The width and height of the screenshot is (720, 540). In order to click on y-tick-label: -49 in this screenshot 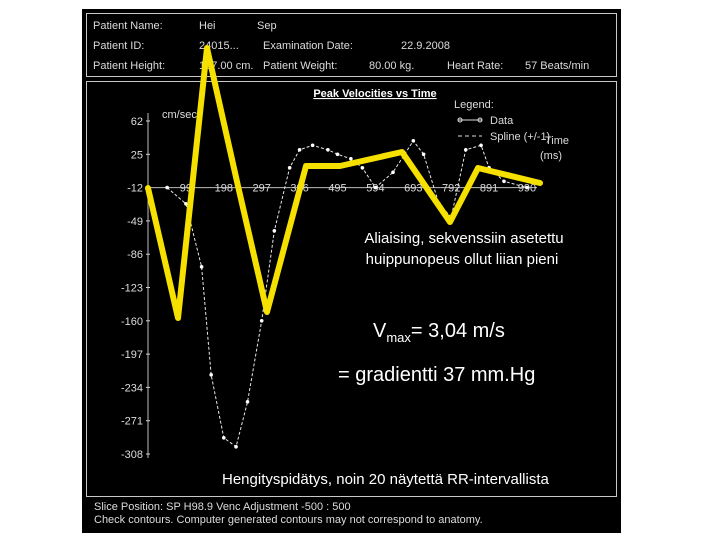, I will do `click(135, 222)`.